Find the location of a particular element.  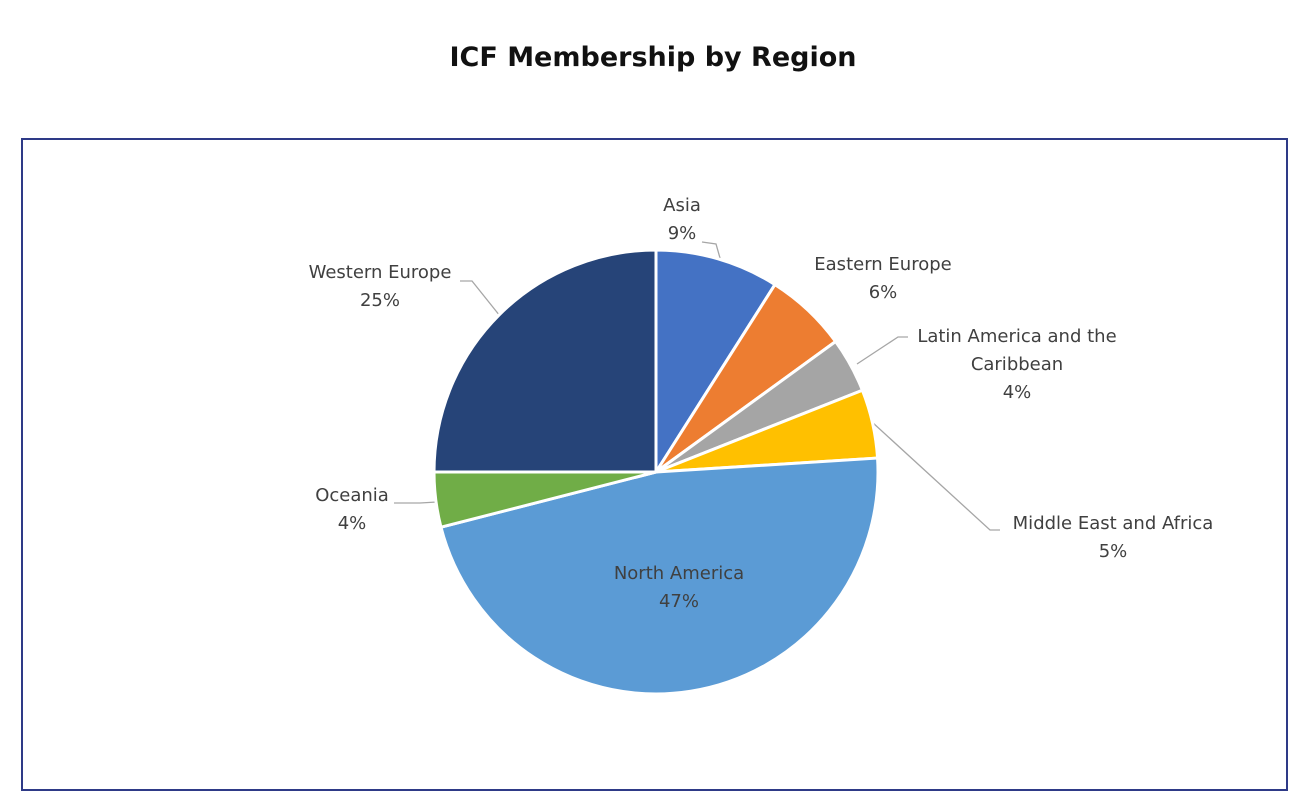

data-label: Latin America and the Caribbean 4% is located at coordinates (1017, 365).